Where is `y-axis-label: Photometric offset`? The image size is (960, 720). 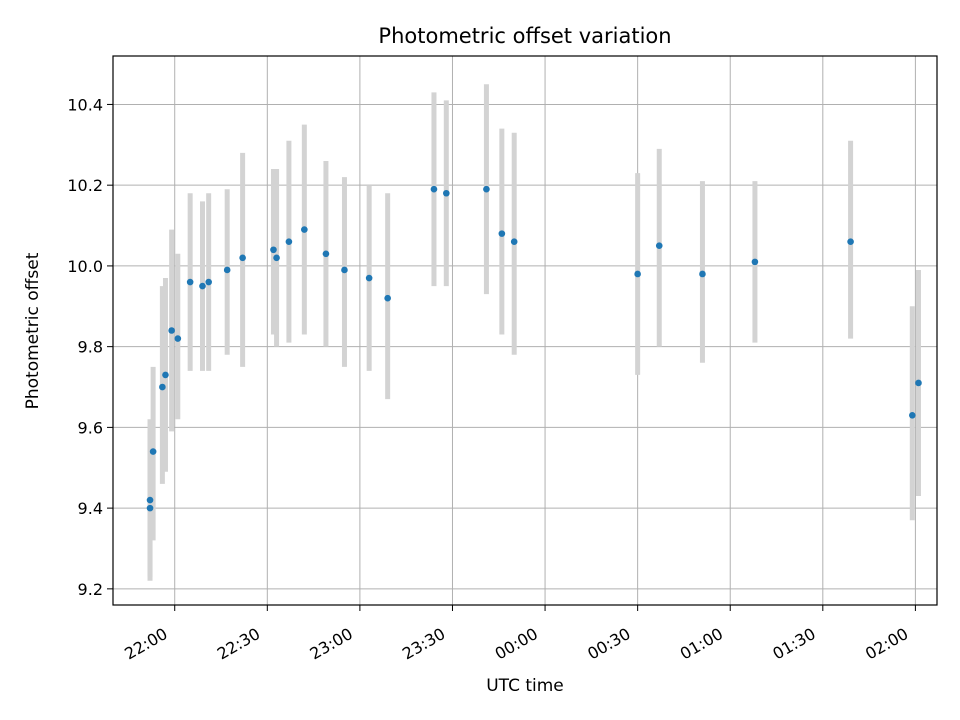
y-axis-label: Photometric offset is located at coordinates (33, 330).